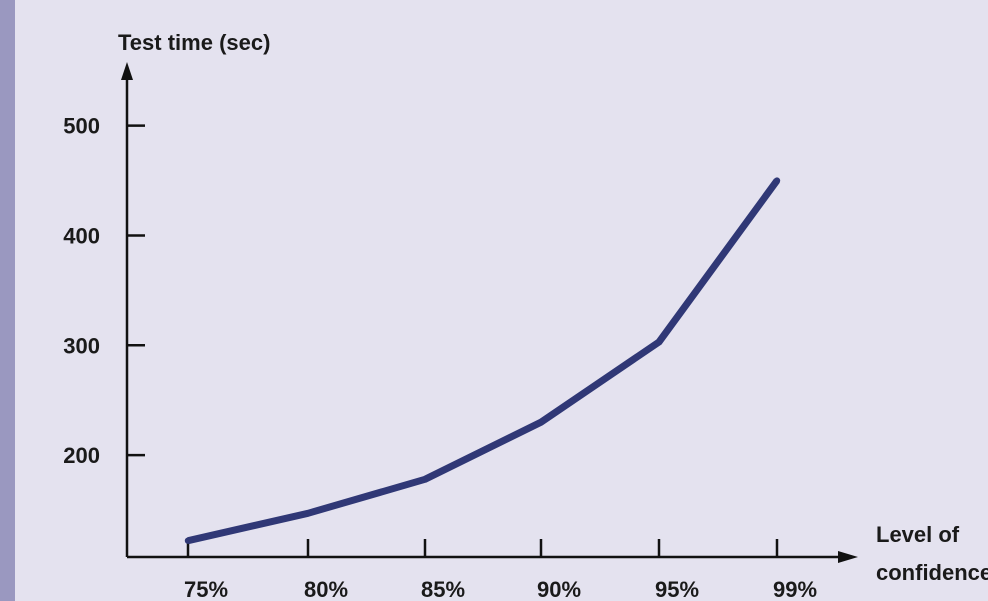 The height and width of the screenshot is (601, 988). What do you see at coordinates (81, 455) in the screenshot?
I see `y-tick-label: 200` at bounding box center [81, 455].